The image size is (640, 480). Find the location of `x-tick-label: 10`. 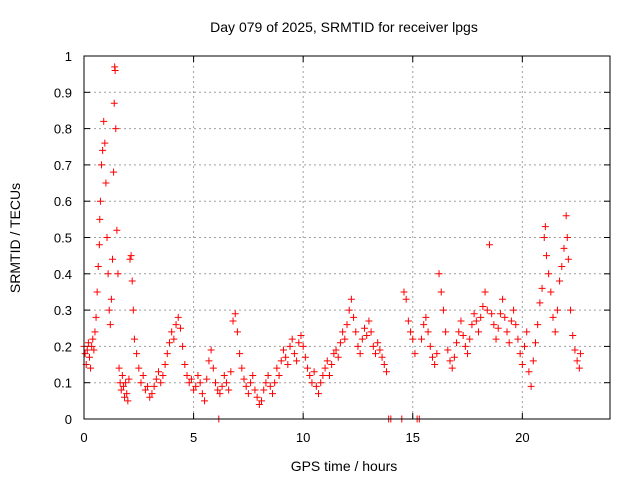

x-tick-label: 10 is located at coordinates (303, 437).